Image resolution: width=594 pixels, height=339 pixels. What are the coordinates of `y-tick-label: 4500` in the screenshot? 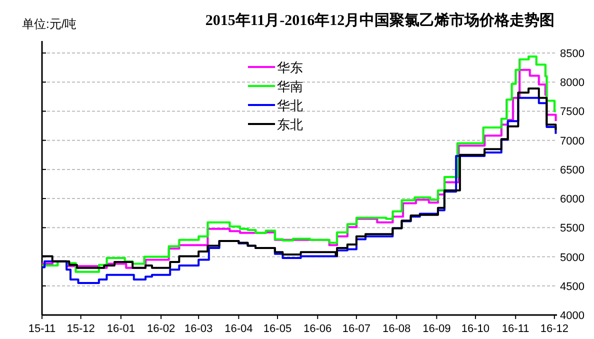 It's located at (572, 286).